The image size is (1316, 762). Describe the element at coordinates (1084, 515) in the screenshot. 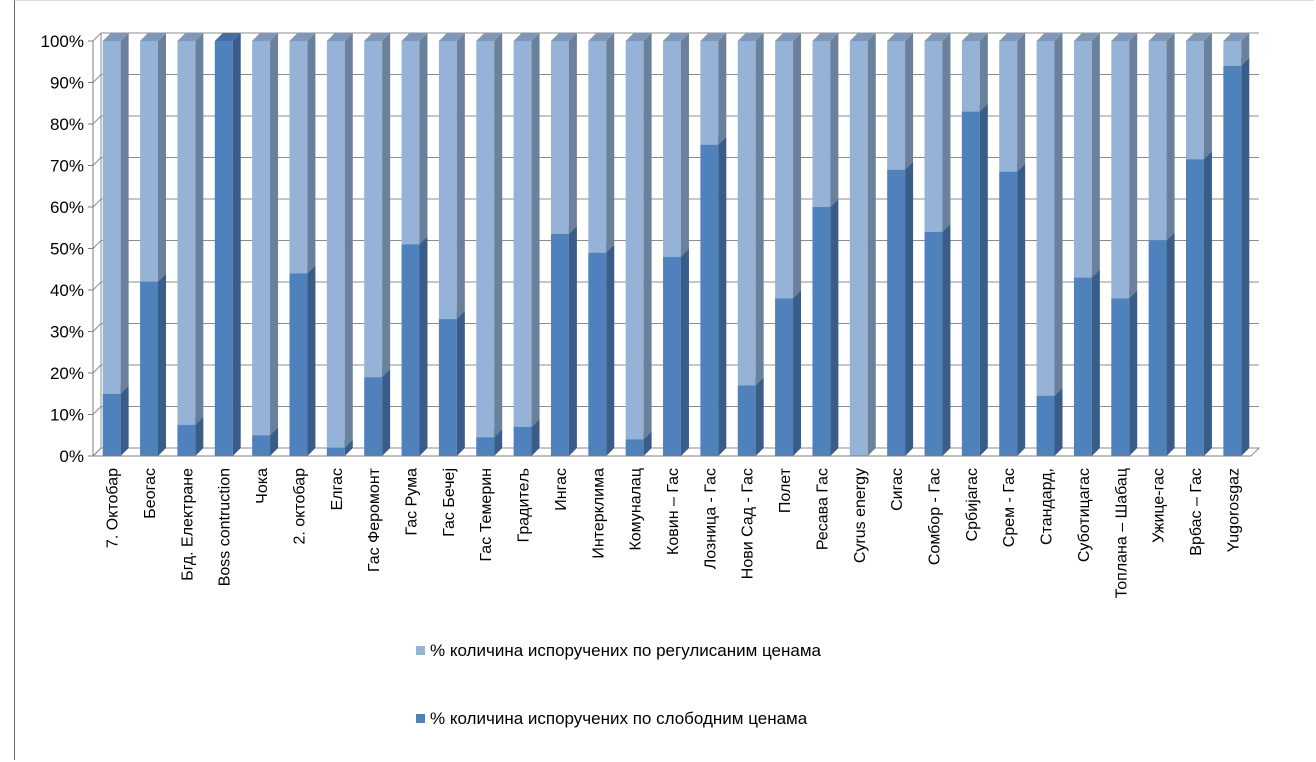

I see `x-tick-label: Суботицагас` at that location.